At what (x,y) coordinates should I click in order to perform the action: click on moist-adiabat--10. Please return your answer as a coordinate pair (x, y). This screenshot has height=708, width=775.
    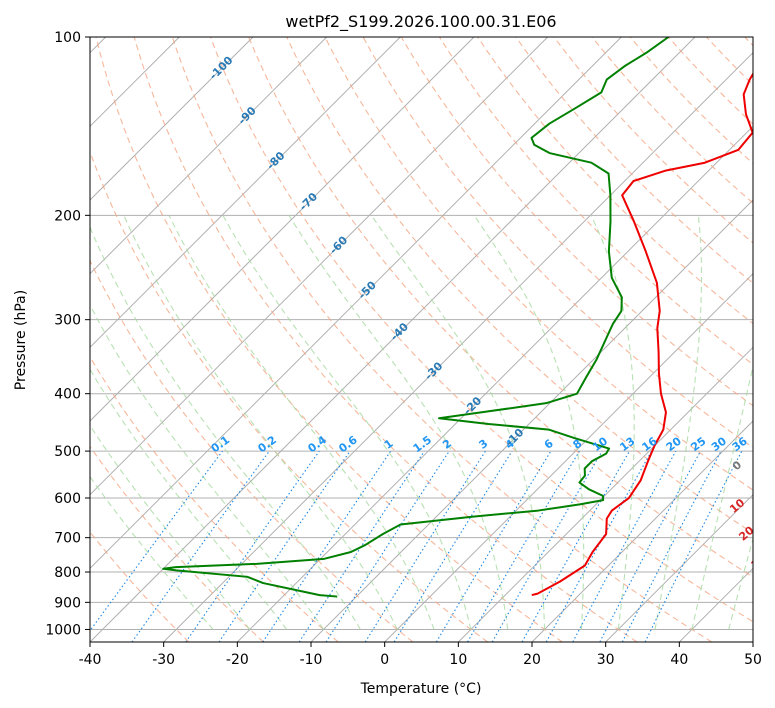
    Looking at the image, I should click on (207, 466).